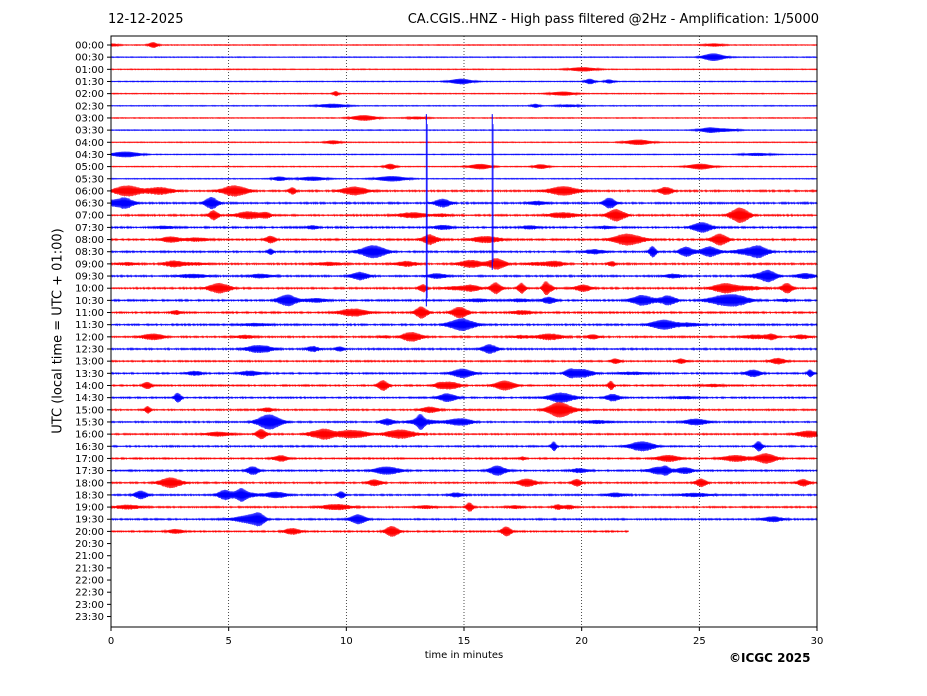 This screenshot has height=696, width=927. I want to click on y-tick-label: 22:00, so click(89, 581).